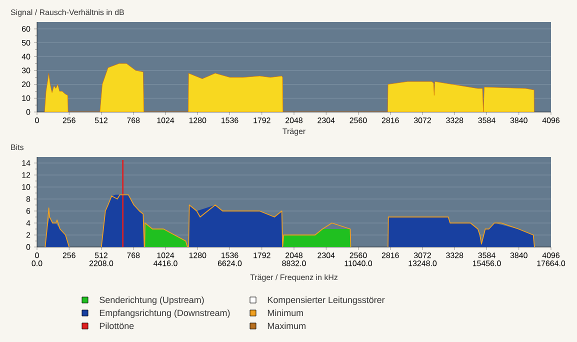 The width and height of the screenshot is (577, 342). Describe the element at coordinates (326, 300) in the screenshot. I see `legend-label: Kompensierter Leitungsstörer` at that location.